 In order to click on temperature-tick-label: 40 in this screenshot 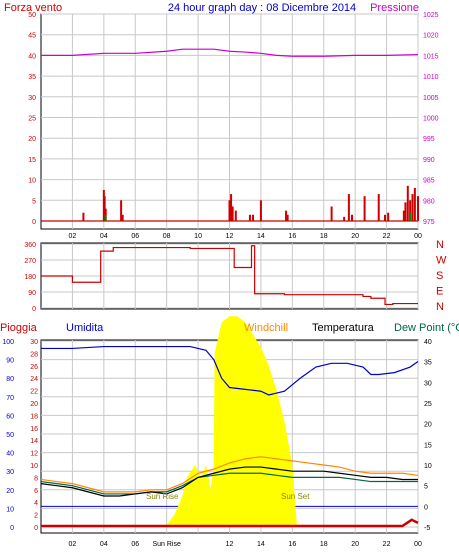, I will do `click(428, 342)`.